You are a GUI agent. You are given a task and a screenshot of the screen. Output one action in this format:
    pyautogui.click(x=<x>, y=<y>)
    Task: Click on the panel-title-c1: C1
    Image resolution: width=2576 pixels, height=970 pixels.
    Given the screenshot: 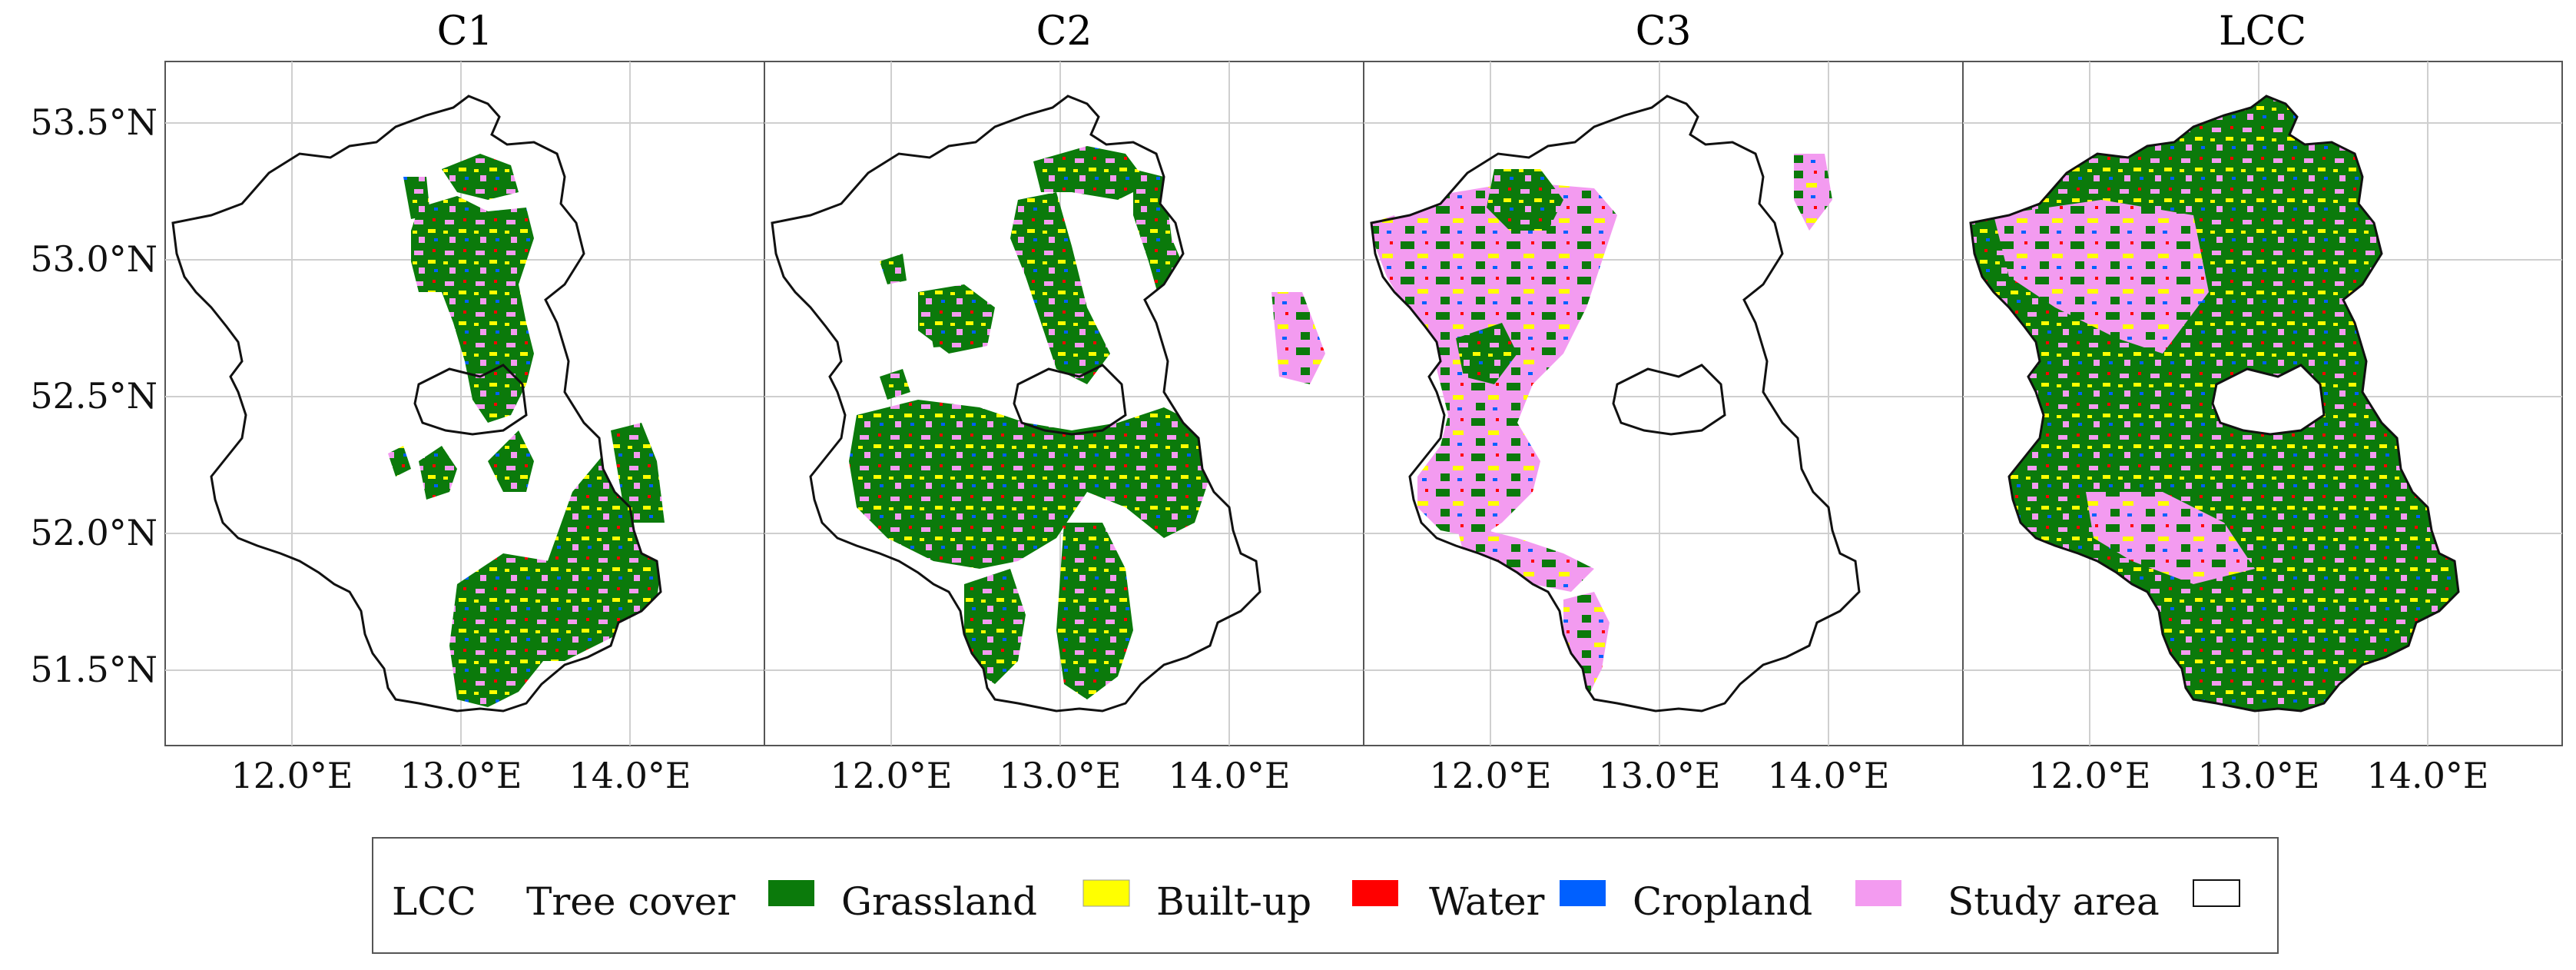 What is the action you would take?
    pyautogui.click(x=465, y=31)
    